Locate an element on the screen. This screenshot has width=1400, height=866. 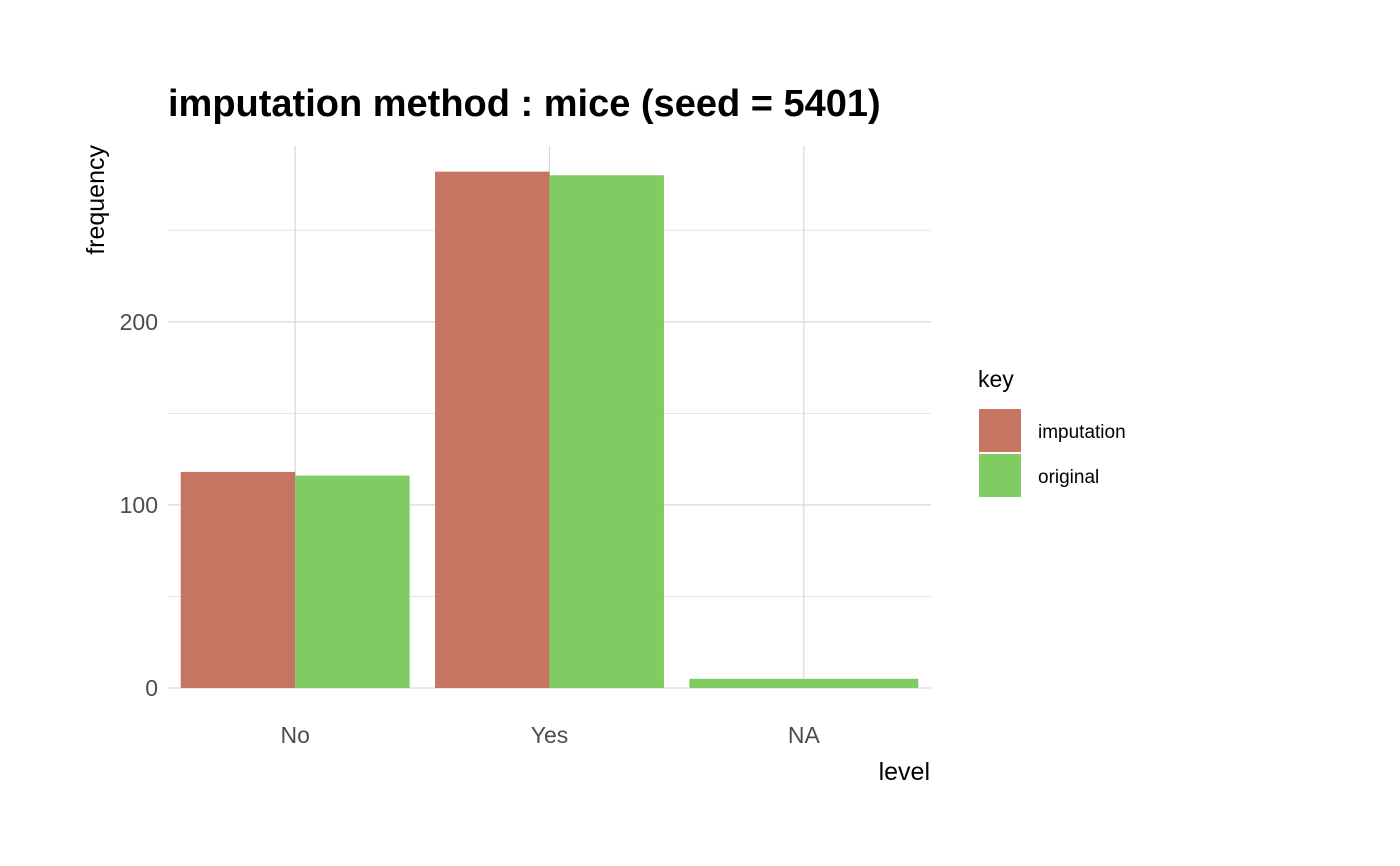
legend-label-original: original is located at coordinates (1068, 477).